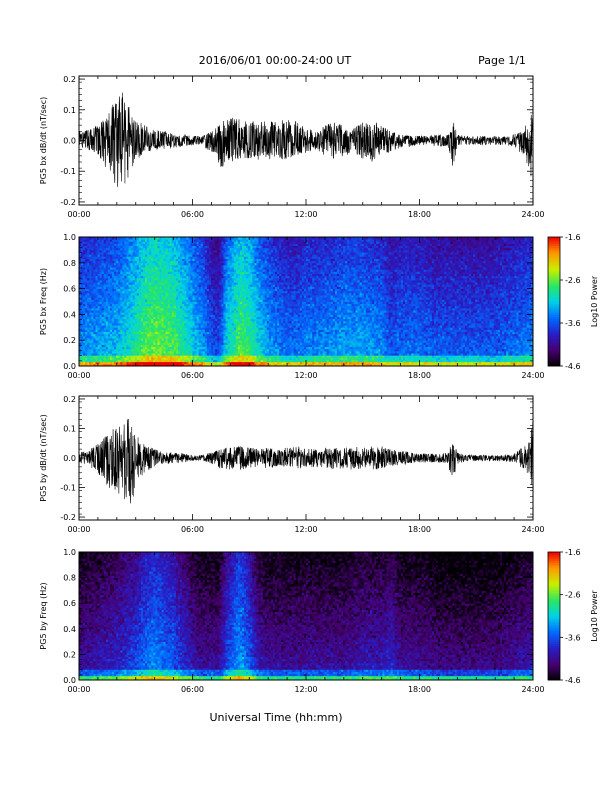 This screenshot has width=612, height=792. What do you see at coordinates (69, 141) in the screenshot?
I see `y-tick-label: 0.0` at bounding box center [69, 141].